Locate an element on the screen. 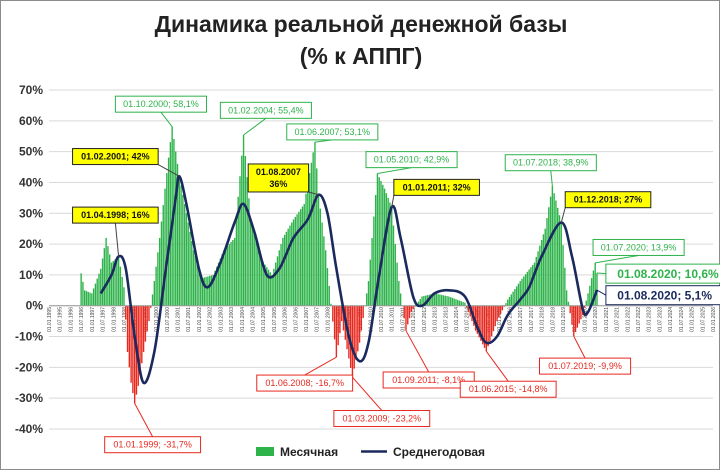 The image size is (720, 471). x-tick-label: 01.07.2005 is located at coordinates (275, 319).